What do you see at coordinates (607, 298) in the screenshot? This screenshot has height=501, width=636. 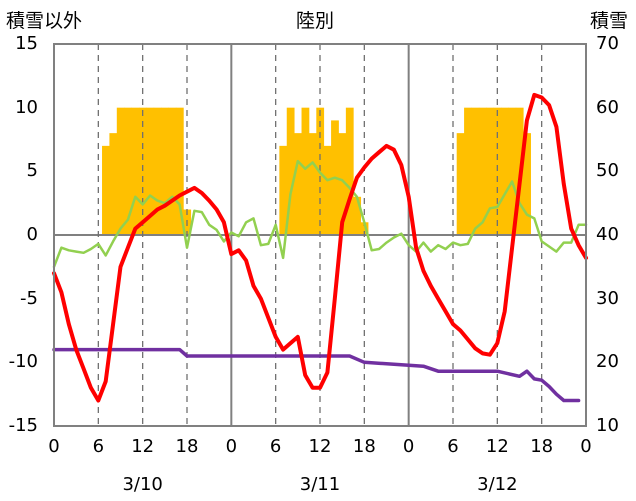 I see `right-tick-label: 30` at bounding box center [607, 298].